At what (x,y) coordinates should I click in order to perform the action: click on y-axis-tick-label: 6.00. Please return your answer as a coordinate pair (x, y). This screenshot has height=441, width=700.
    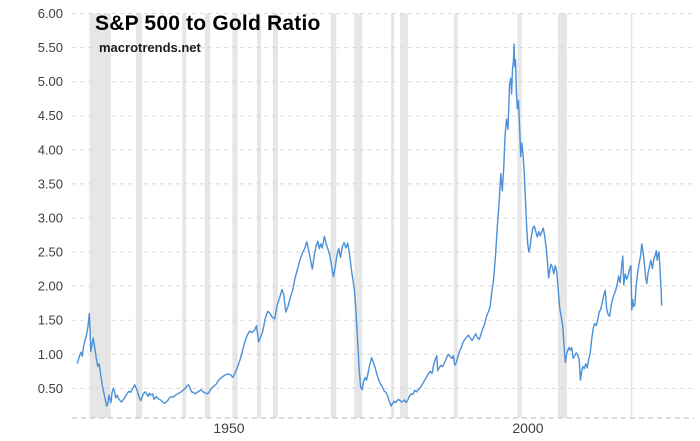
    Looking at the image, I should click on (50, 13).